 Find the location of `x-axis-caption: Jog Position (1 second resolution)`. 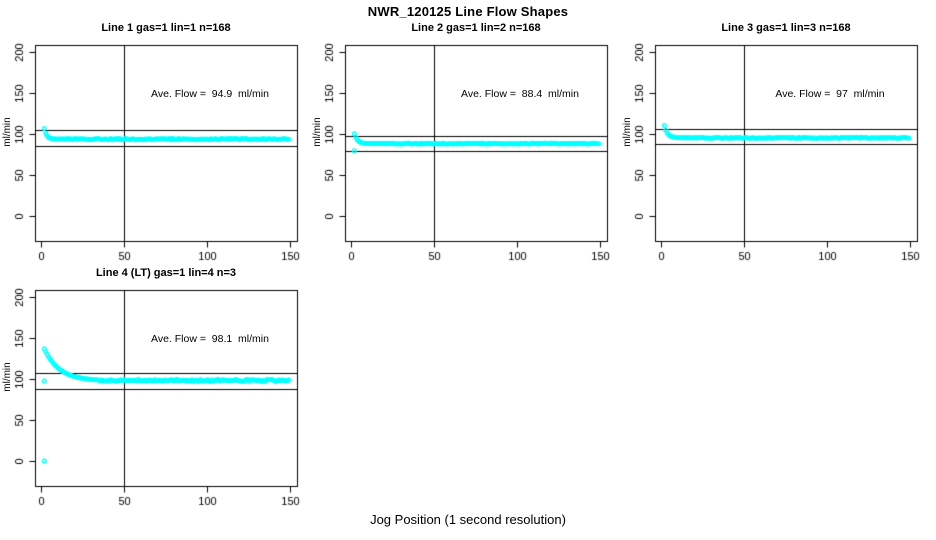

x-axis-caption: Jog Position (1 second resolution) is located at coordinates (468, 519).